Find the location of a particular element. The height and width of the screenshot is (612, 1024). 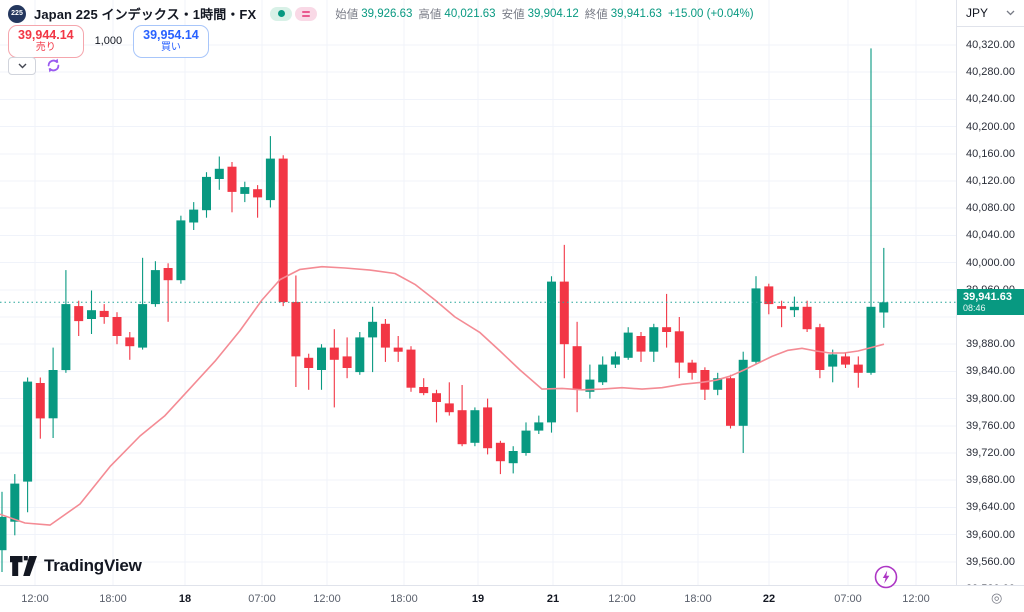

currency-selector: JPY is located at coordinates (990, 13).